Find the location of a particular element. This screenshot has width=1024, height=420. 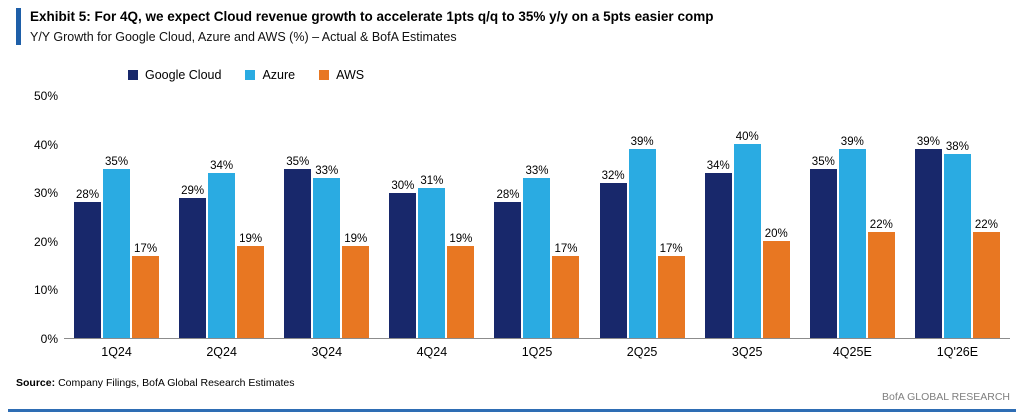

bar-column: 31% is located at coordinates (432, 217).